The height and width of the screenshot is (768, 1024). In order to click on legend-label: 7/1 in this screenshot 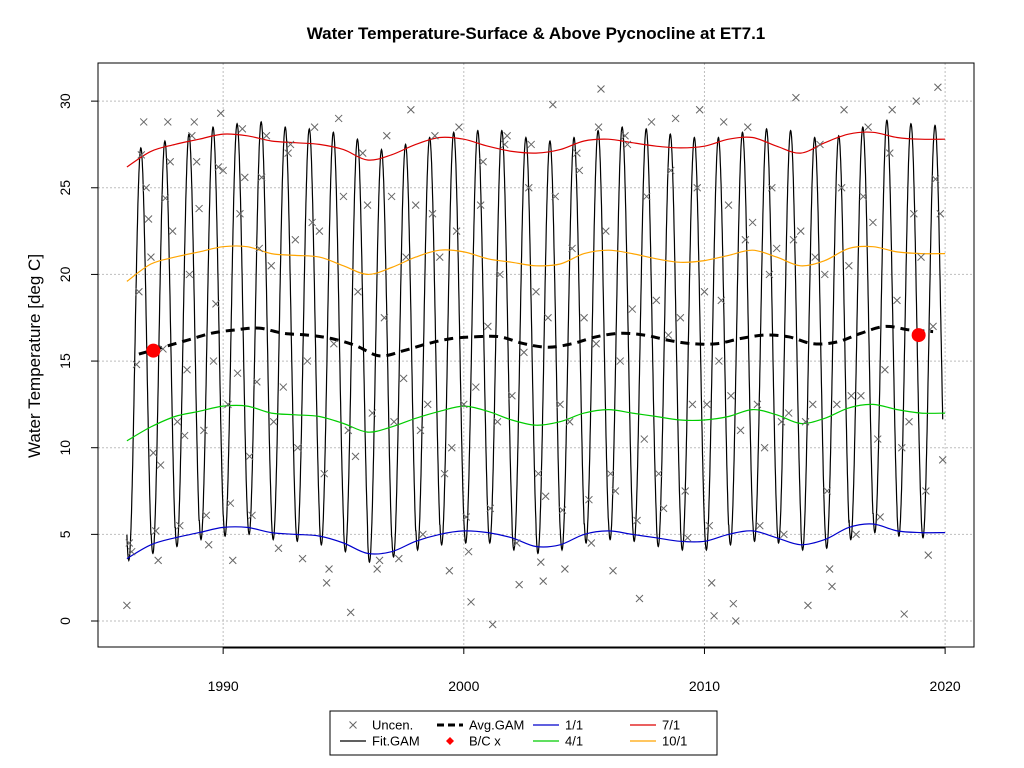, I will do `click(671, 725)`.